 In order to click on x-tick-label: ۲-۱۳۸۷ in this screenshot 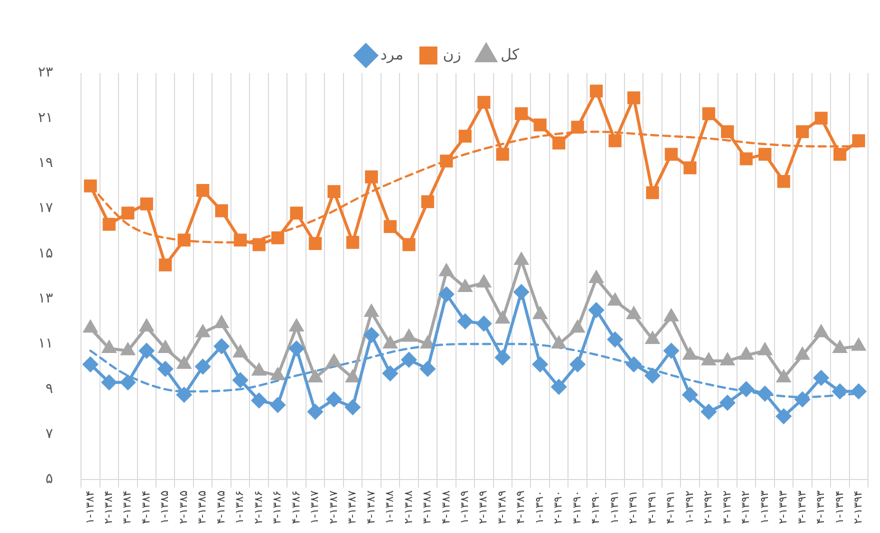, I will do `click(333, 507)`.